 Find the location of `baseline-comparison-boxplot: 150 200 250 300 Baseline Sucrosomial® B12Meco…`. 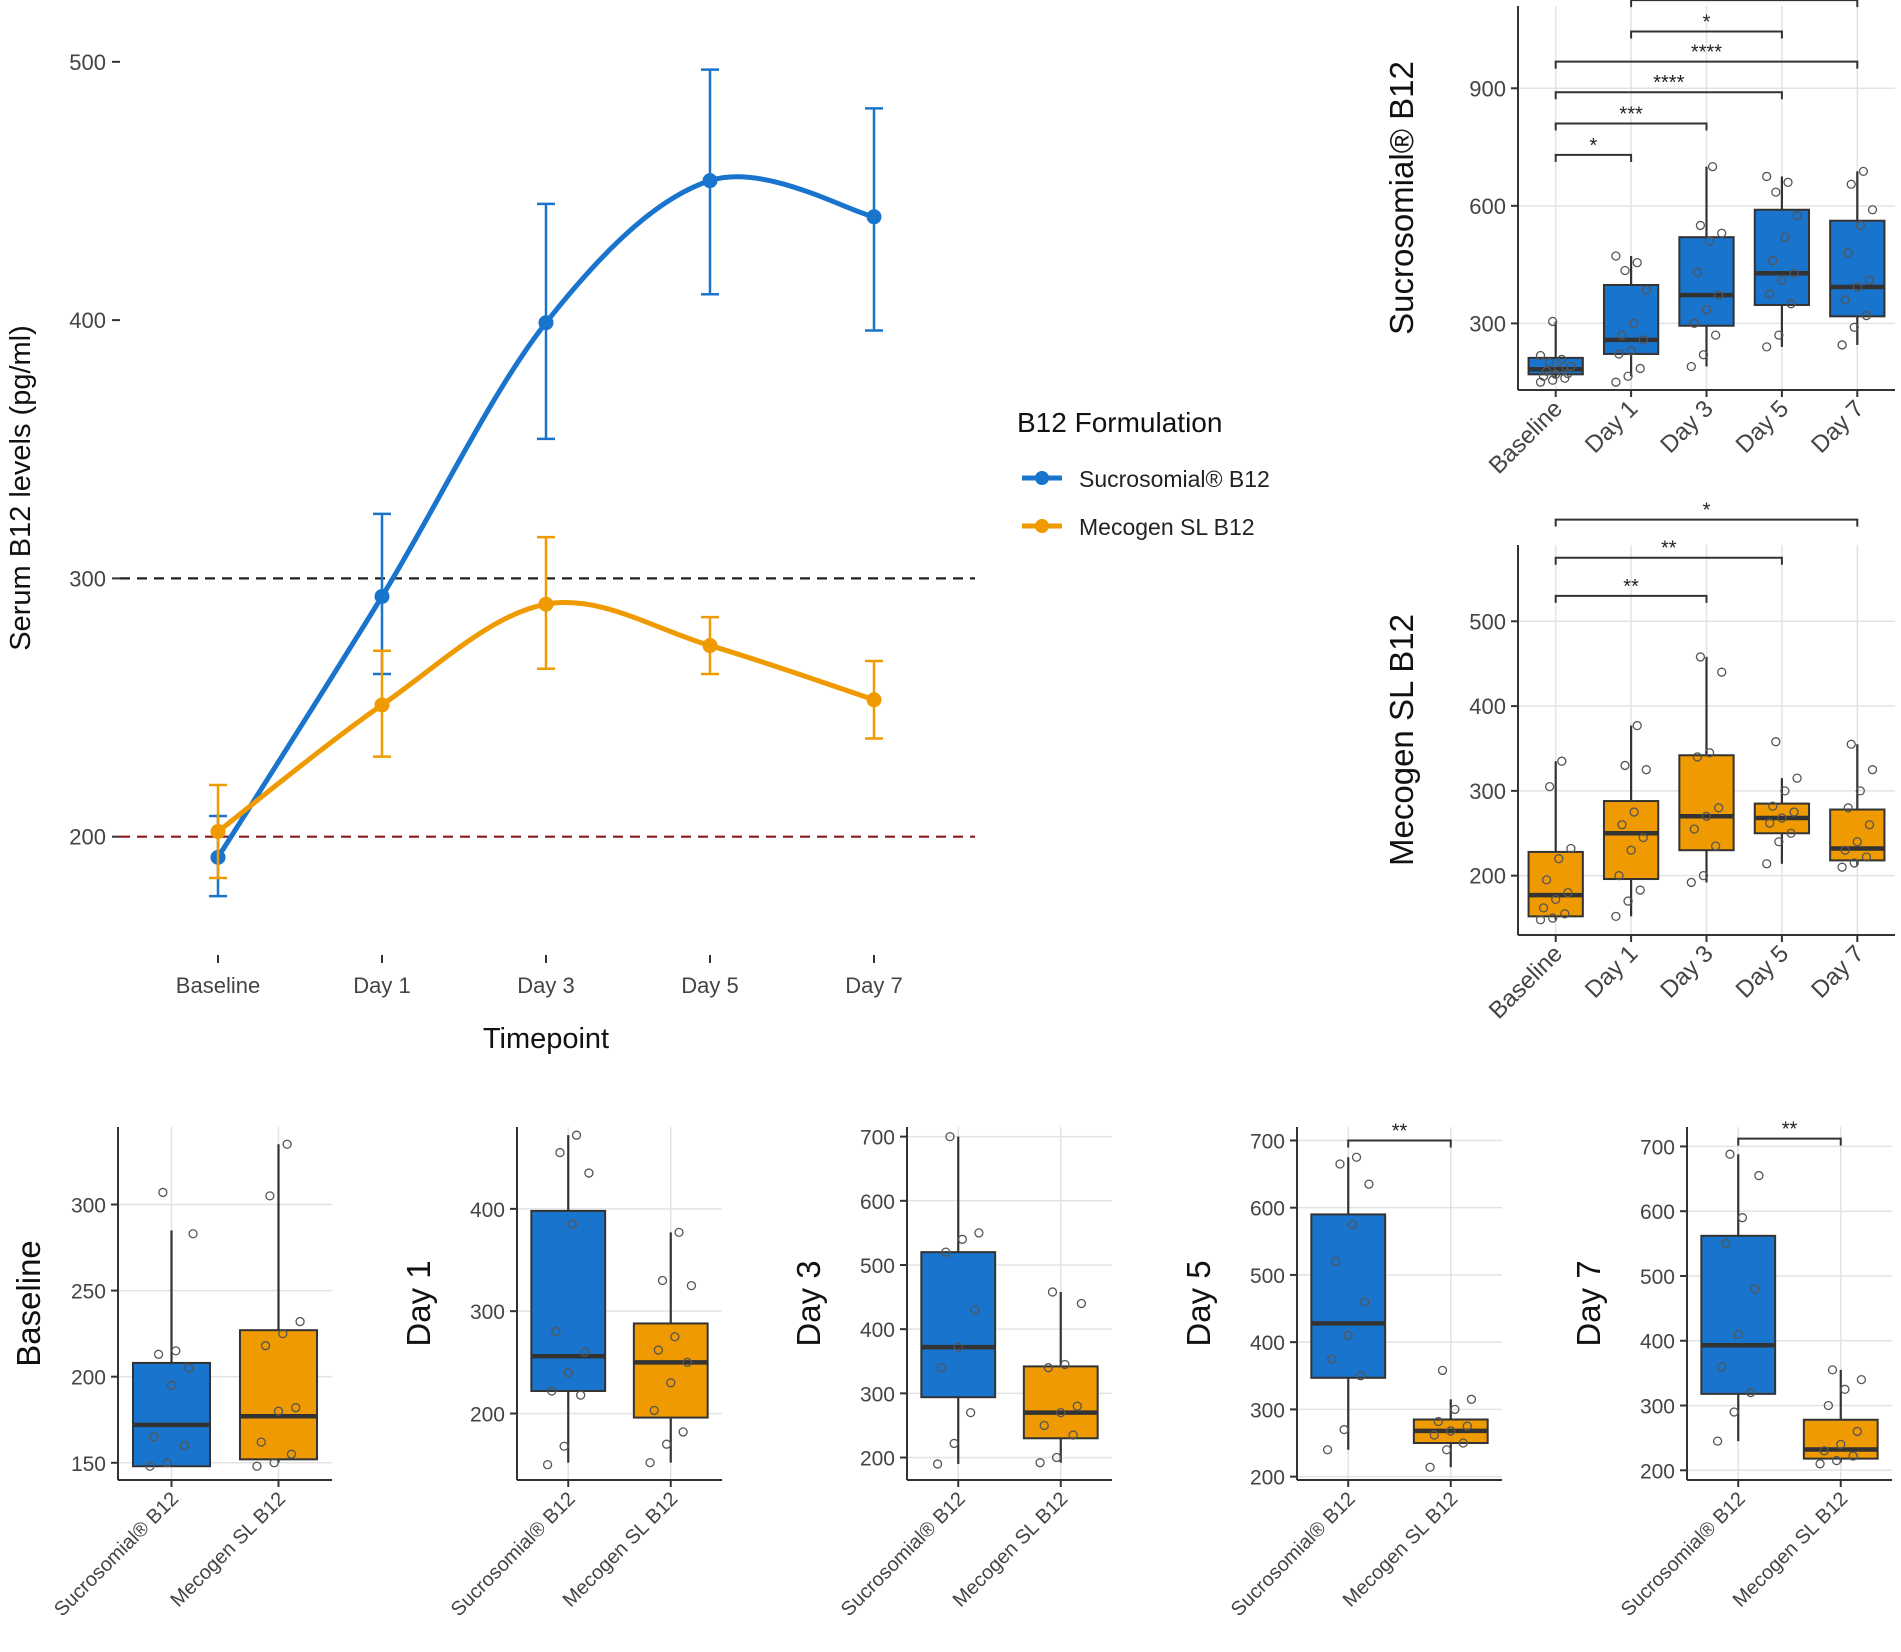

baseline-comparison-boxplot: 150 200 250 300 Baseline Sucrosomial® B12Meco… is located at coordinates (171, 1374).